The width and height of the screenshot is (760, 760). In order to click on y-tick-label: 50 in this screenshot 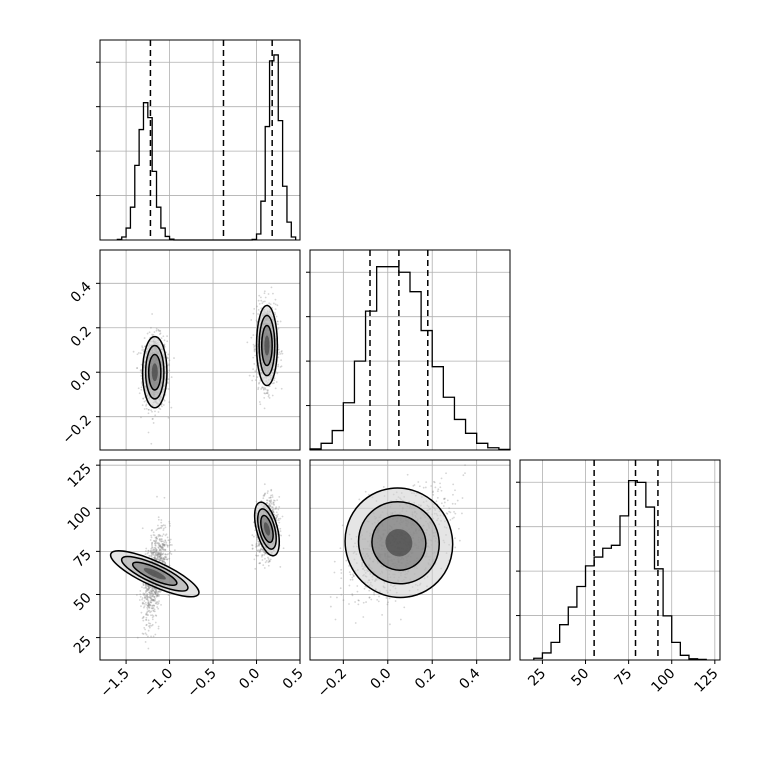, I will do `click(83, 602)`.